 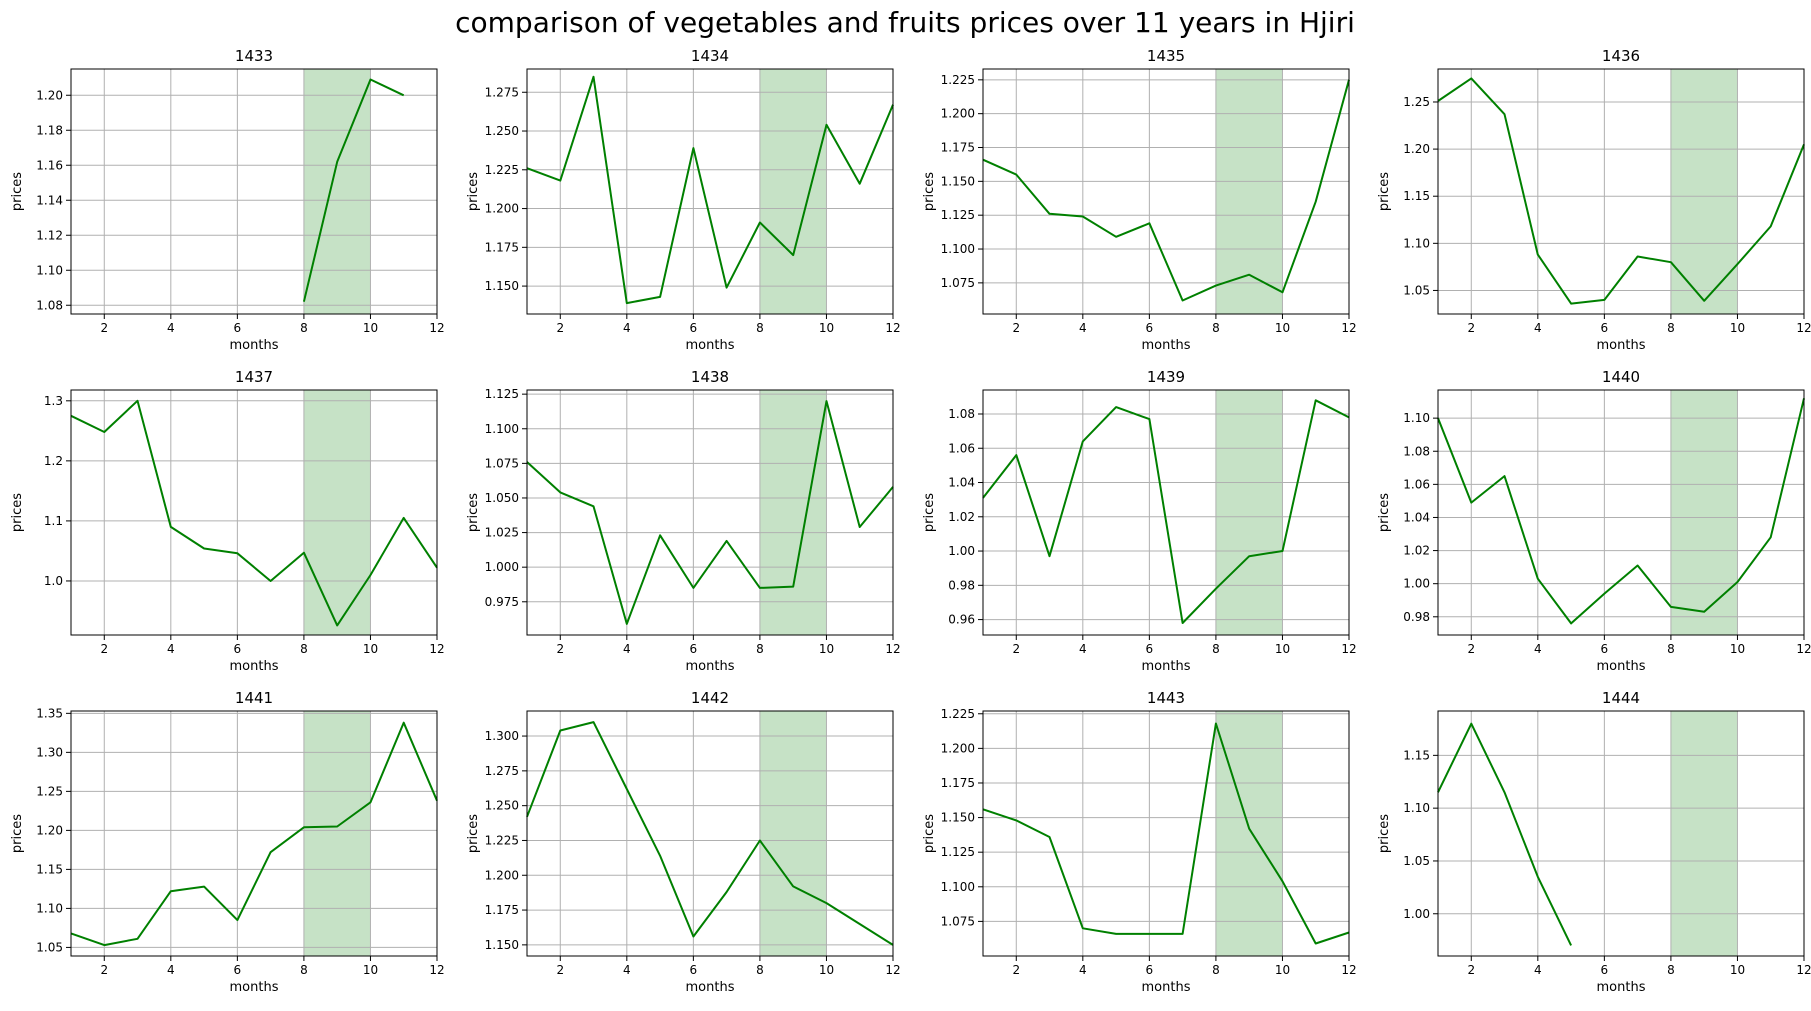 I want to click on y-tick-label: 1.125, so click(x=958, y=215).